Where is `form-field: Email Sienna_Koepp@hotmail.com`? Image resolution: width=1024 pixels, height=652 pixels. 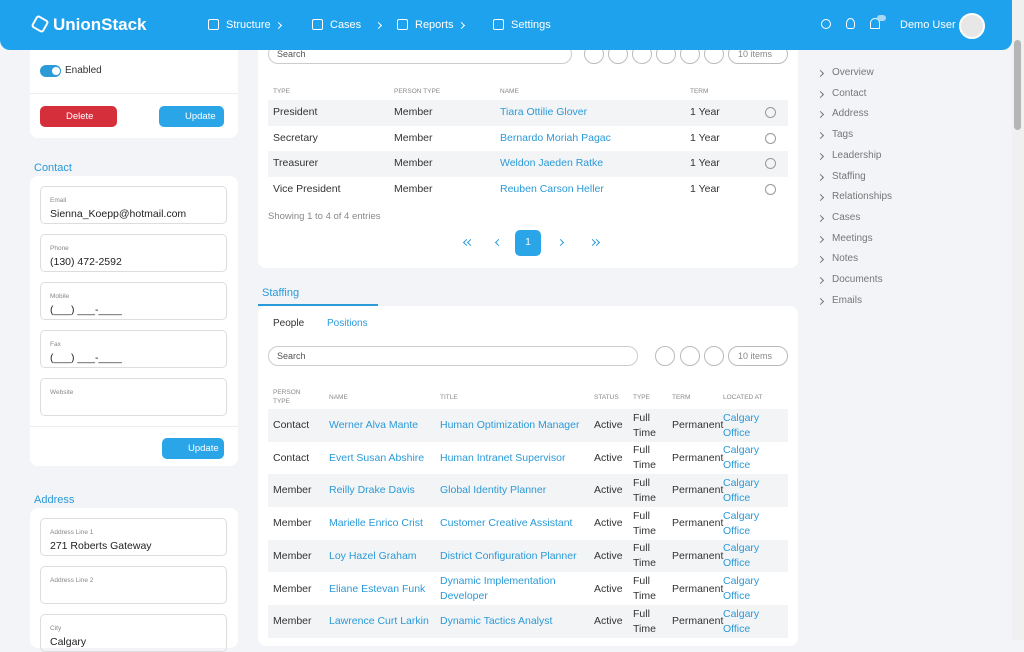
form-field: Email Sienna_Koepp@hotmail.com is located at coordinates (133, 205).